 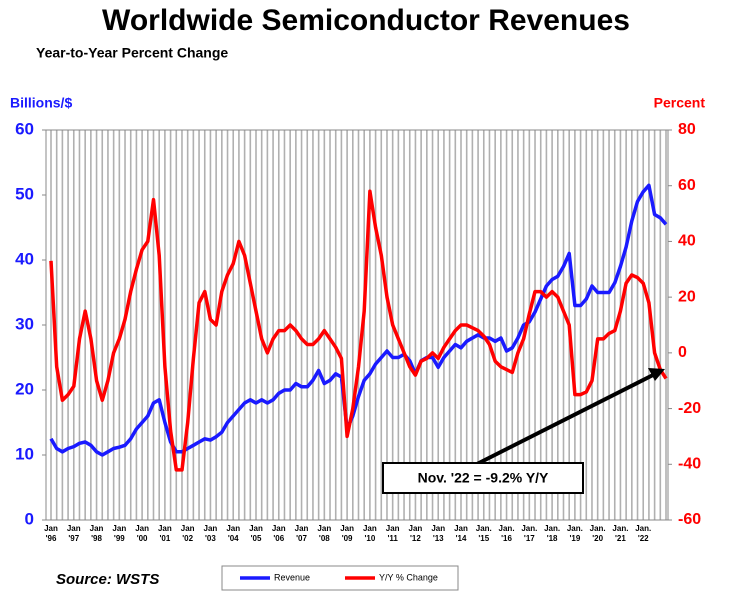 I want to click on y2-tick-label: -60, so click(x=689, y=519).